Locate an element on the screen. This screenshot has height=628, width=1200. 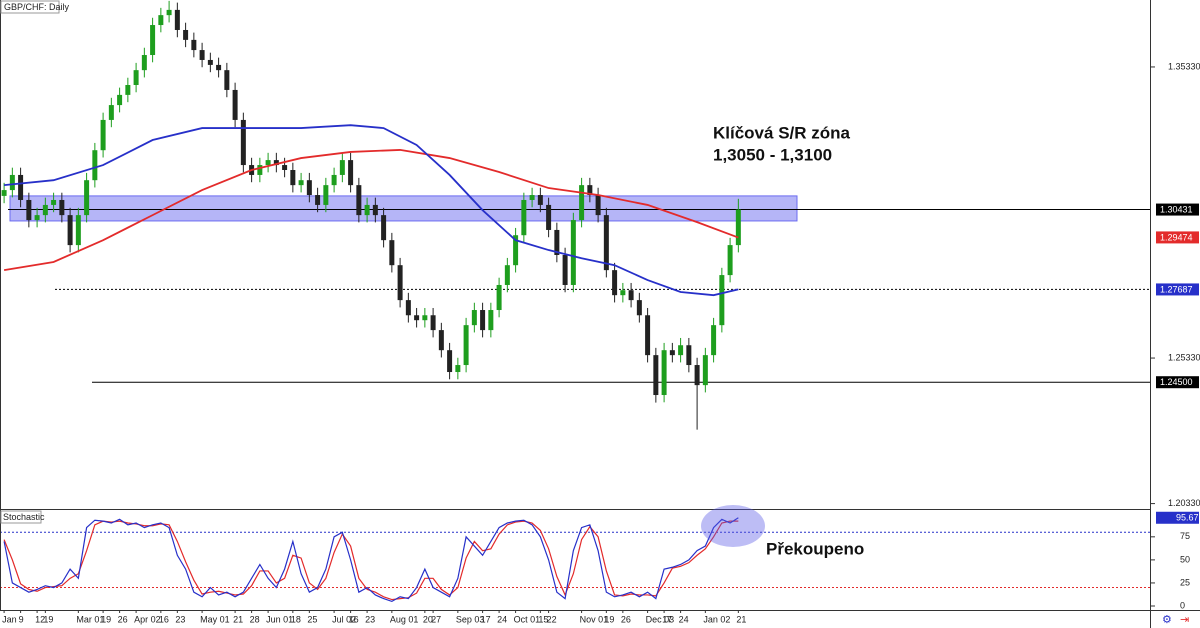
x-tick-label: Jan 02 is located at coordinates (716, 619).